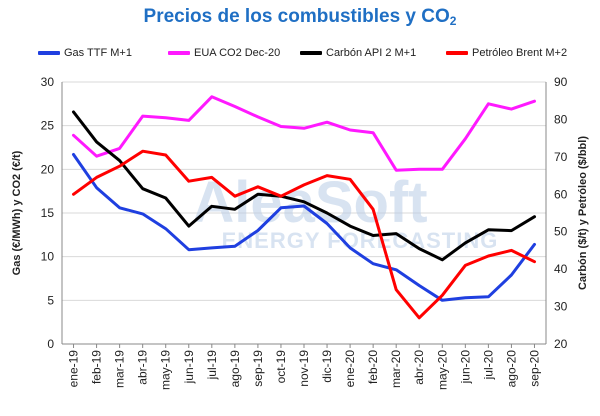 This screenshot has width=600, height=416. I want to click on legend-label-gas: Gas TTF M+1, so click(98, 53).